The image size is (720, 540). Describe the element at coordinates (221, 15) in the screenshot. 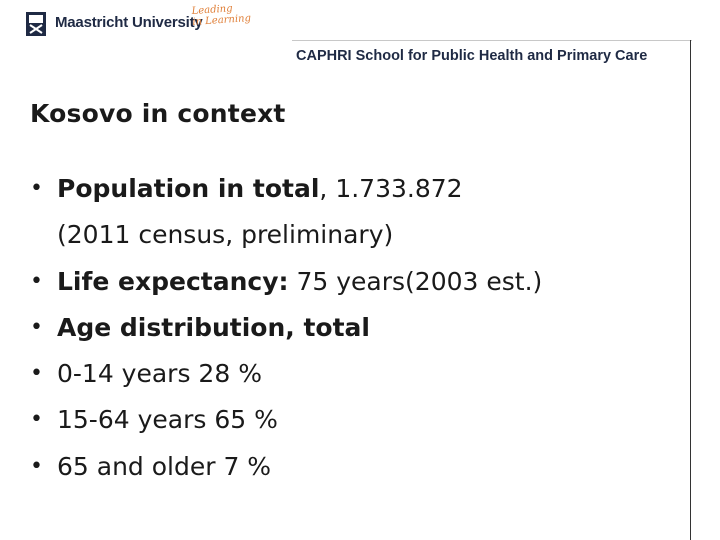

I see `university-tagline: Leading in Learning` at that location.